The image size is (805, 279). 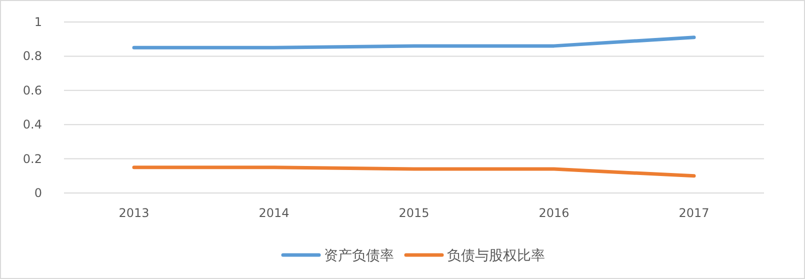 What do you see at coordinates (694, 213) in the screenshot?
I see `x-tick-label: 2017` at bounding box center [694, 213].